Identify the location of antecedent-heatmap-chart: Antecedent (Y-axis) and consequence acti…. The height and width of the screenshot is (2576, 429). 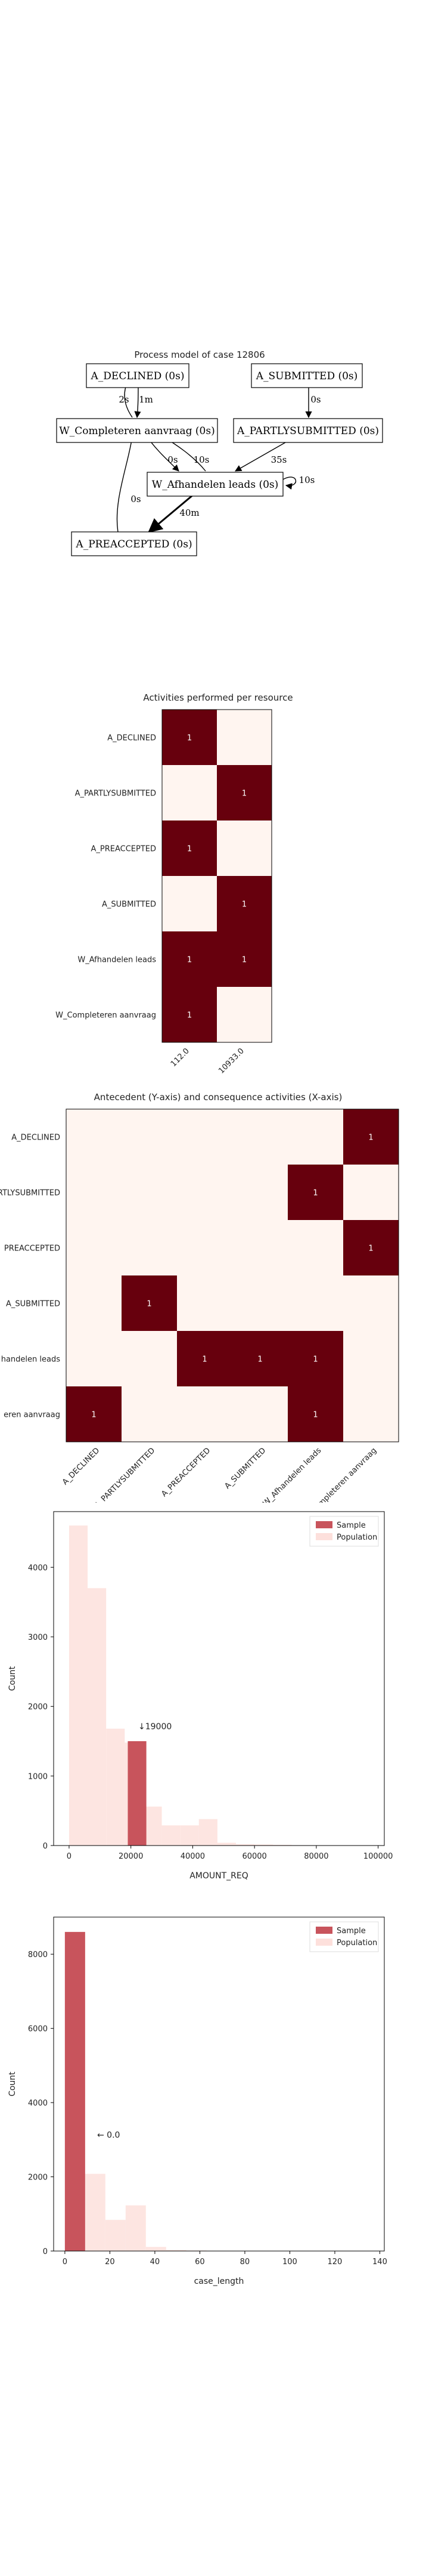
(199, 1298).